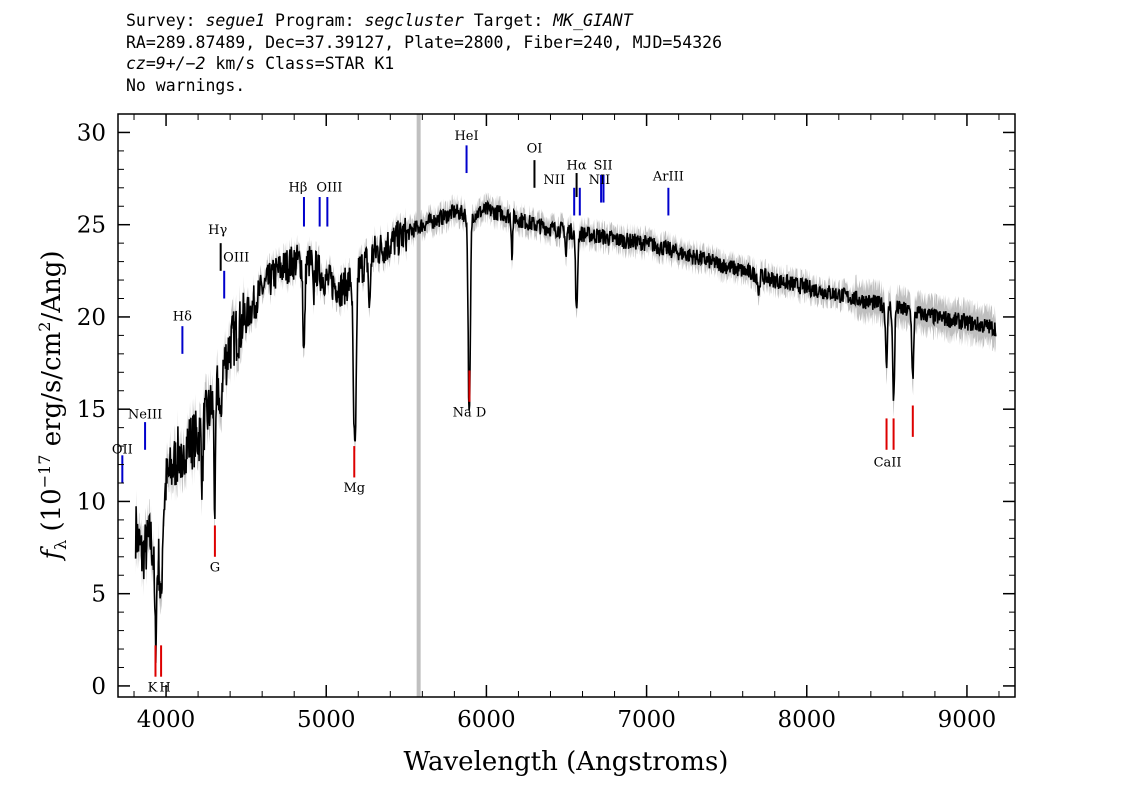  Describe the element at coordinates (235, 20) in the screenshot. I see `survey-value: segue1` at that location.